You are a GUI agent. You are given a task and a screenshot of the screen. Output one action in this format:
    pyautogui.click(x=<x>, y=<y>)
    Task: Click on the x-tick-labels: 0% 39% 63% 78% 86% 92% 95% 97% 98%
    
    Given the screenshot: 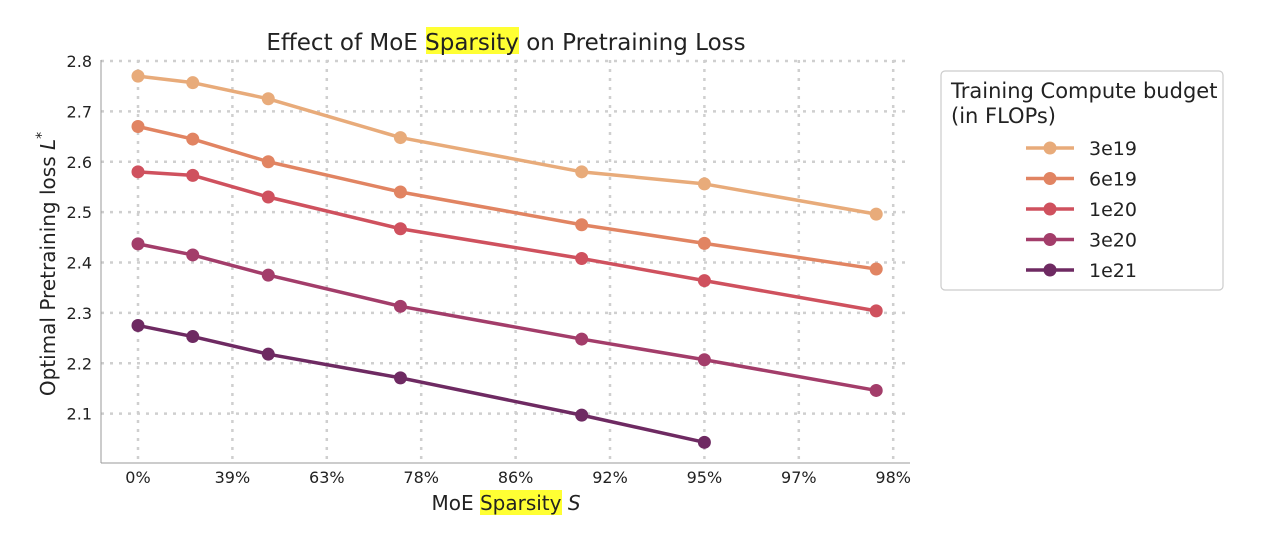 What is the action you would take?
    pyautogui.click(x=518, y=477)
    